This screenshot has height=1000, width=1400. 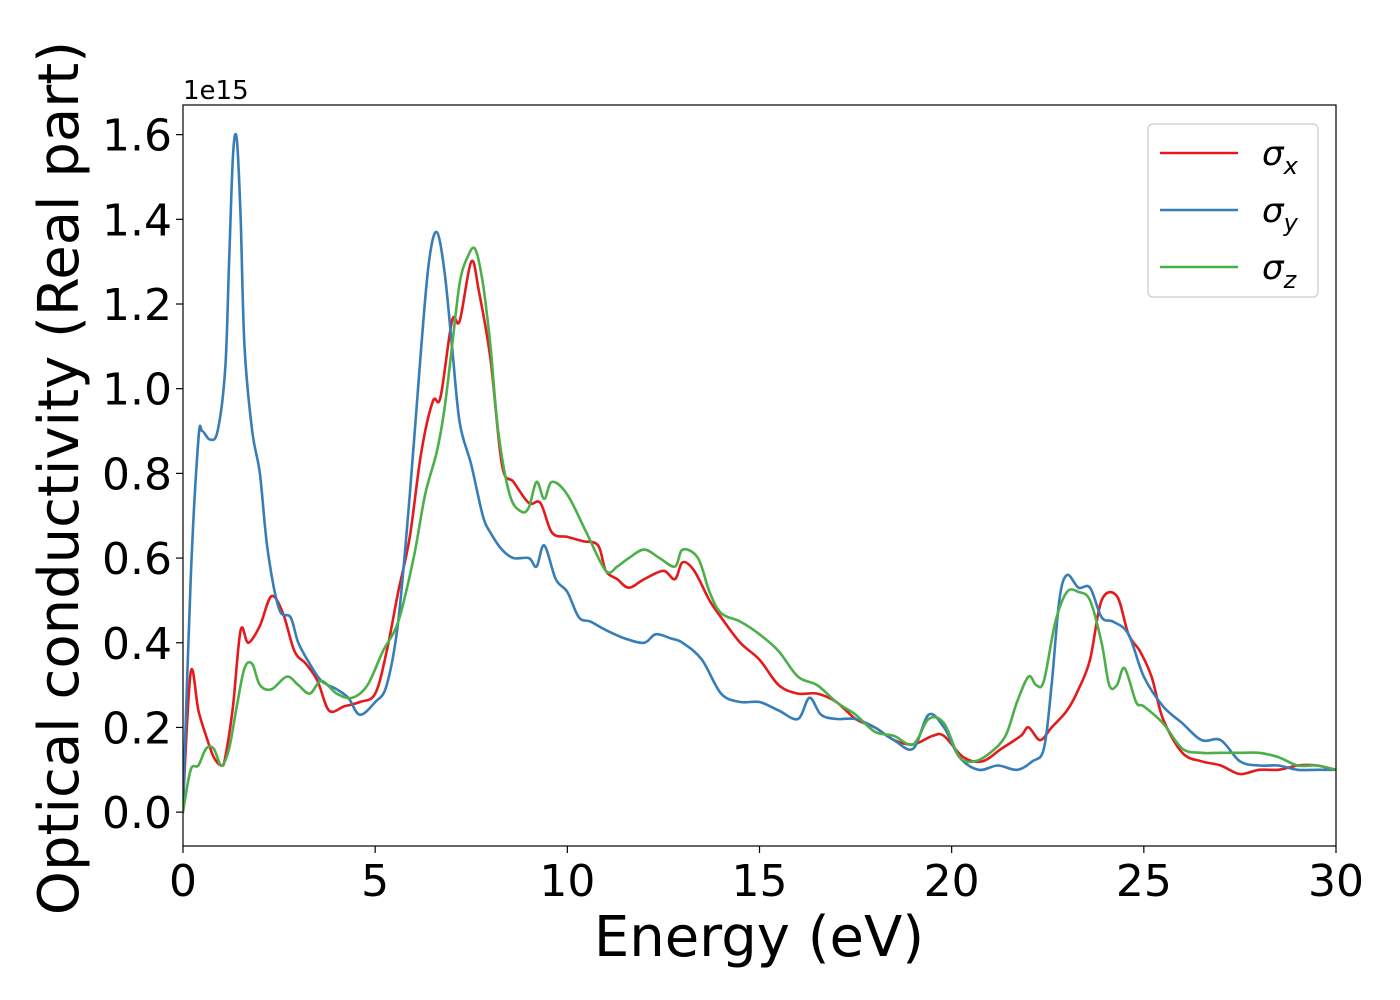 I want to click on y-tick-label: 0.8, so click(x=137, y=474).